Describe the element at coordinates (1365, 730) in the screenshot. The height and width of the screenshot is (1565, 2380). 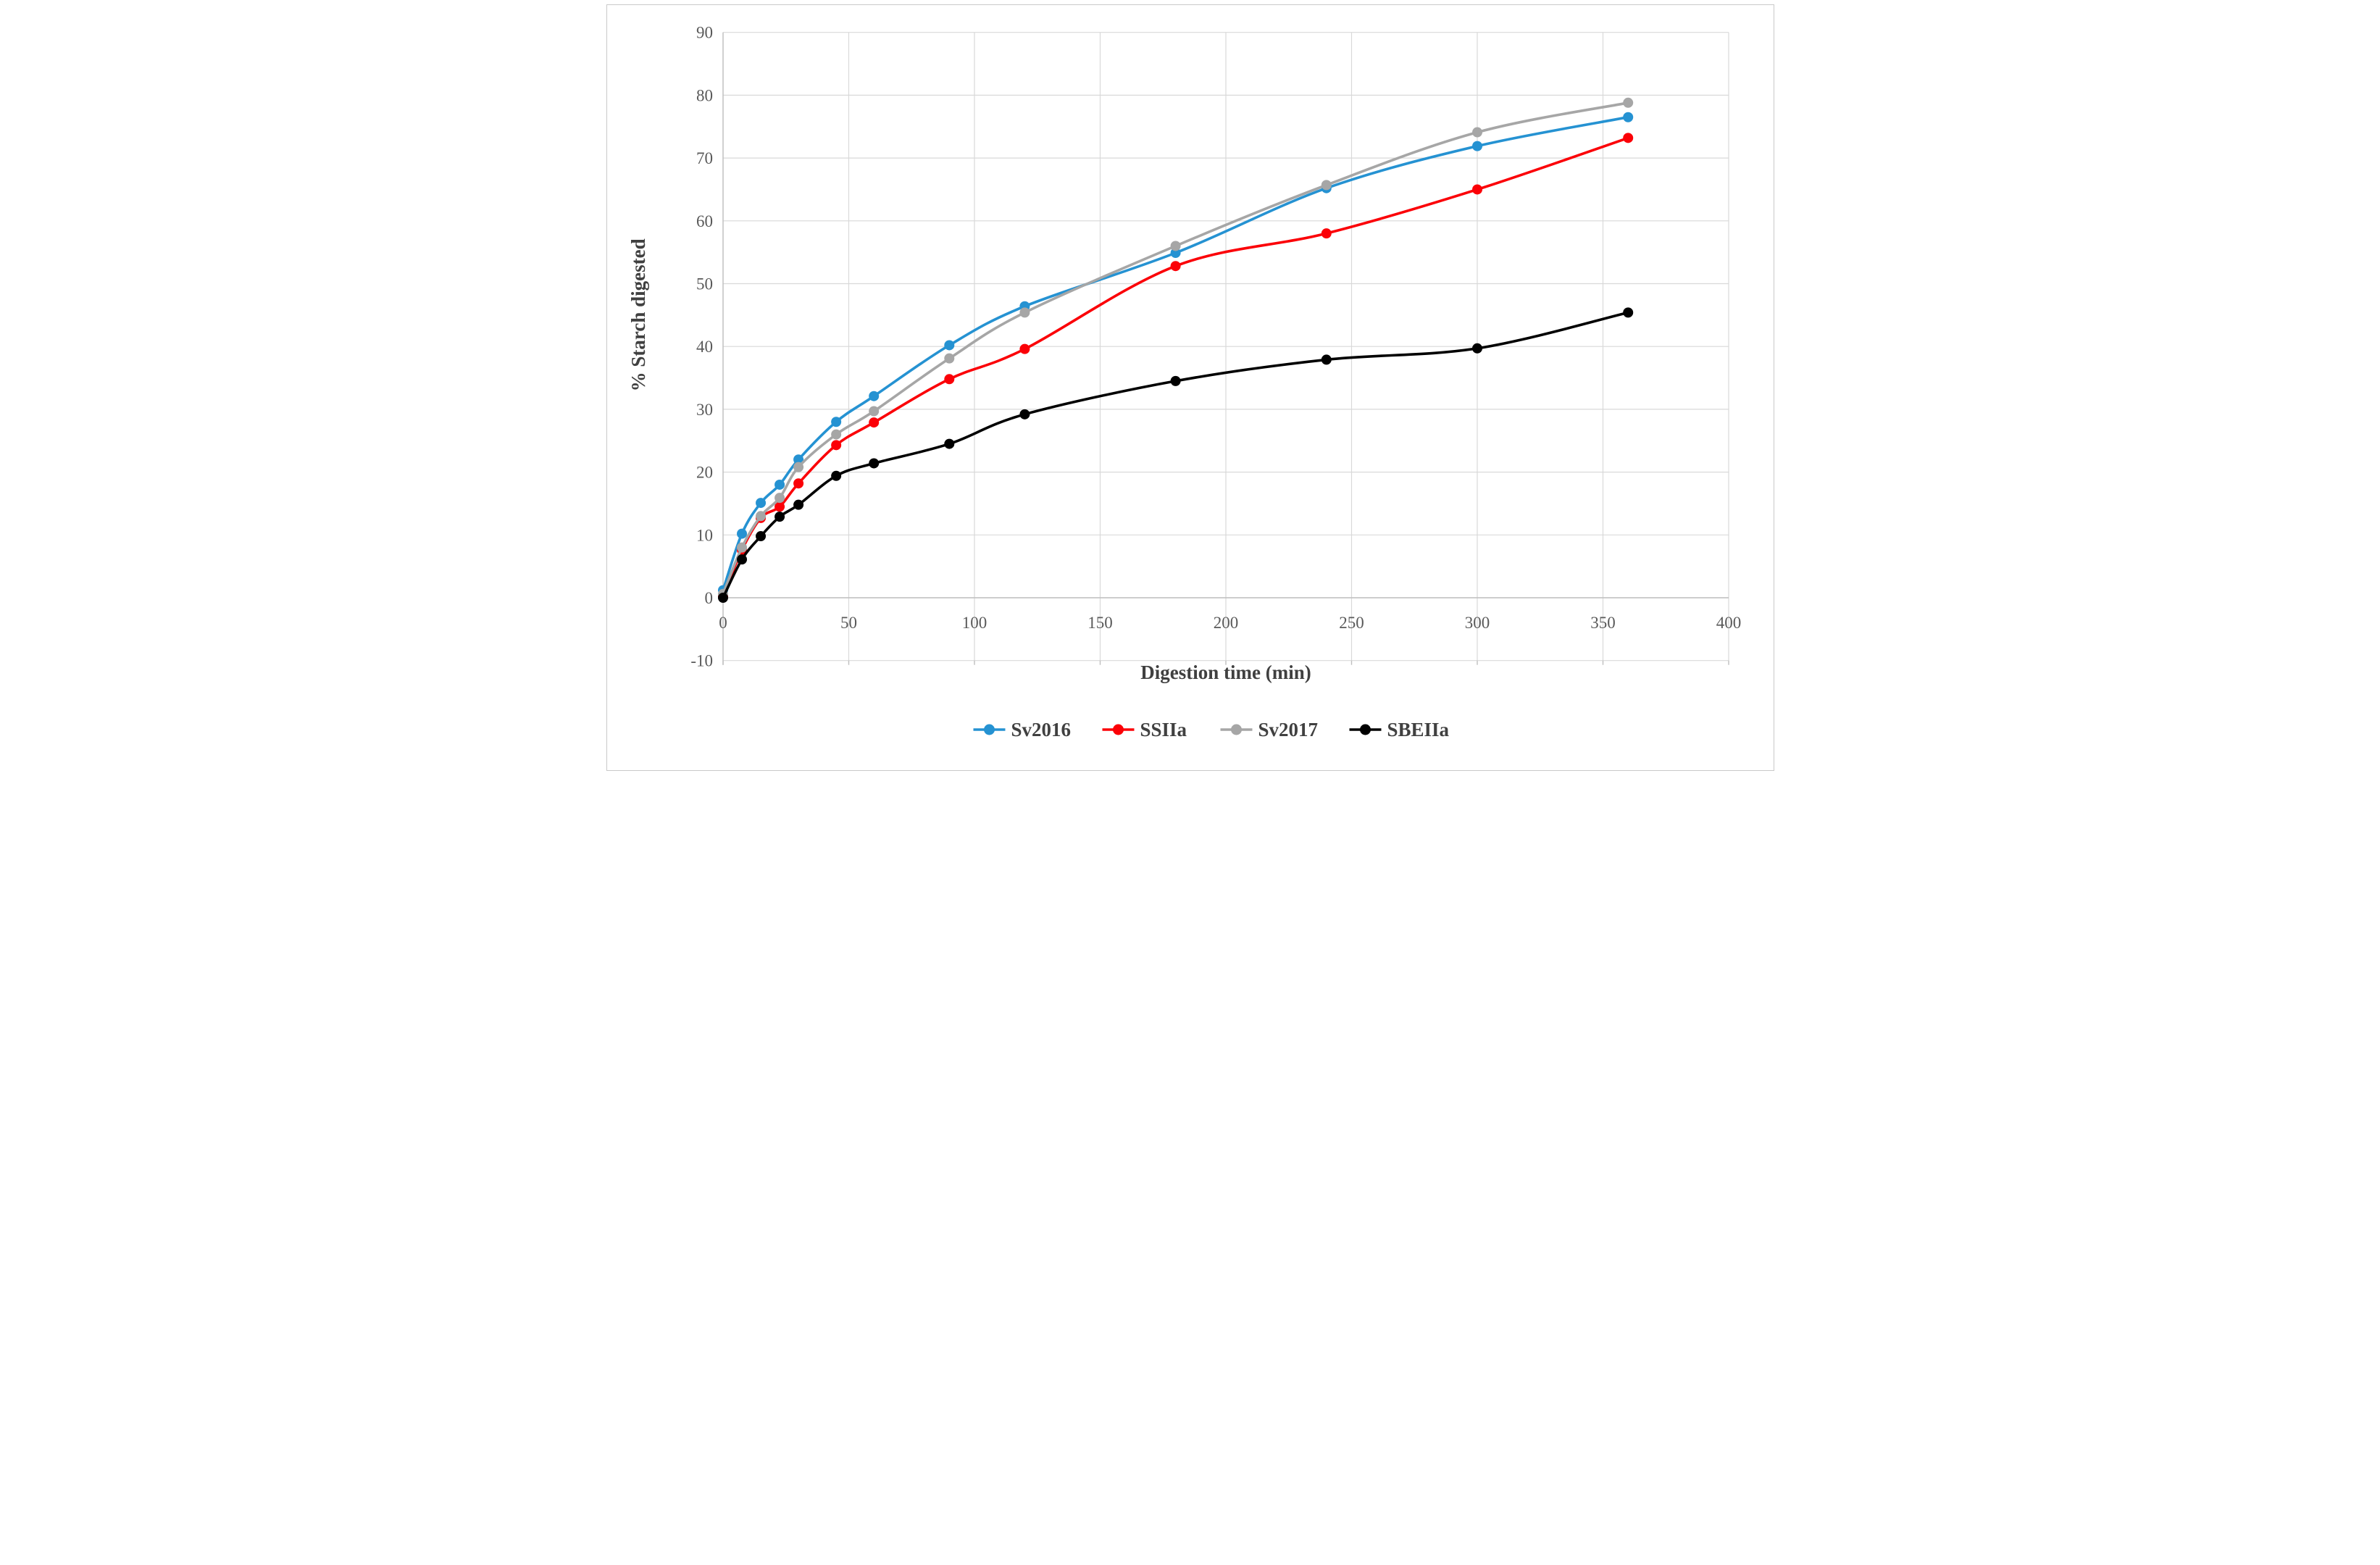
I see `legend-marker-SBEIIa` at that location.